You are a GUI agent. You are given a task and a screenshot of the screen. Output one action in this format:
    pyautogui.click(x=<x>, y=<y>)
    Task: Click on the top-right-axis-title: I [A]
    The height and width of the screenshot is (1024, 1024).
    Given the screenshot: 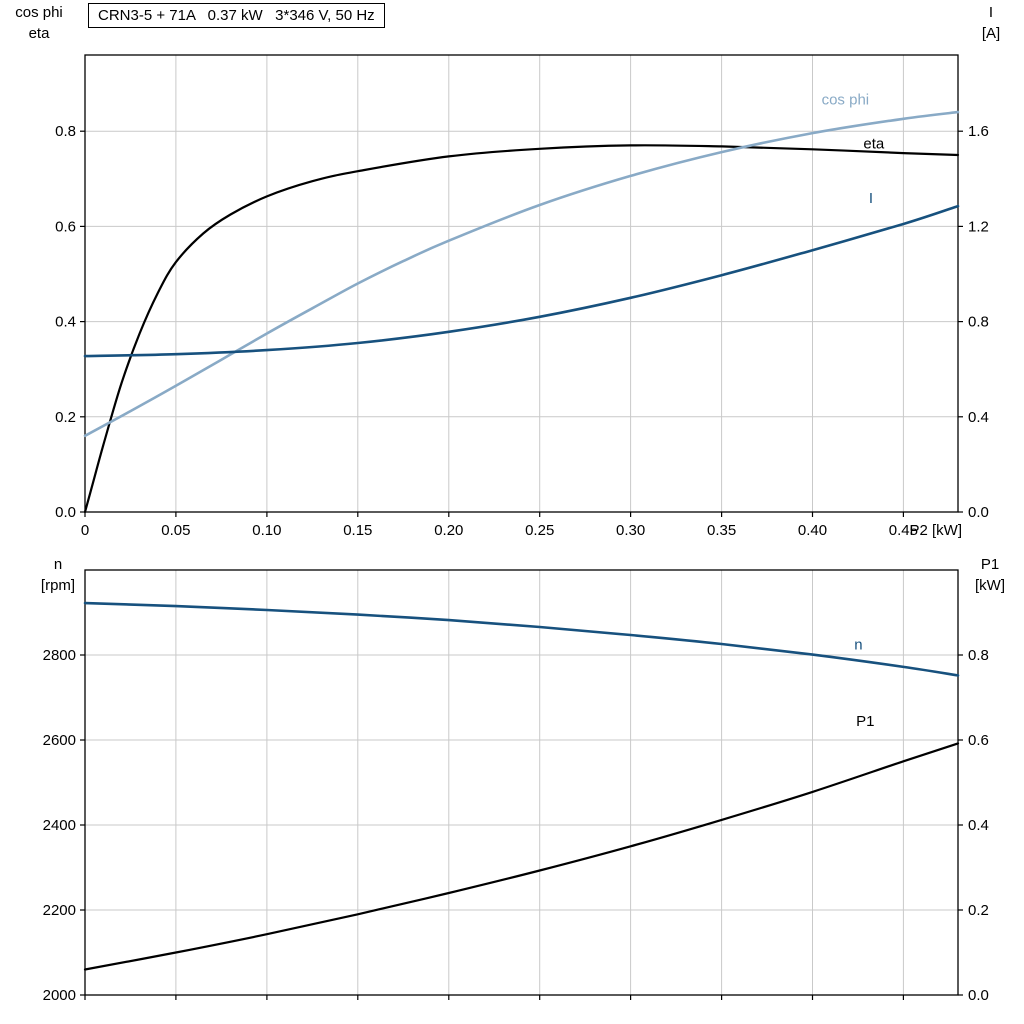 What is the action you would take?
    pyautogui.click(x=991, y=23)
    